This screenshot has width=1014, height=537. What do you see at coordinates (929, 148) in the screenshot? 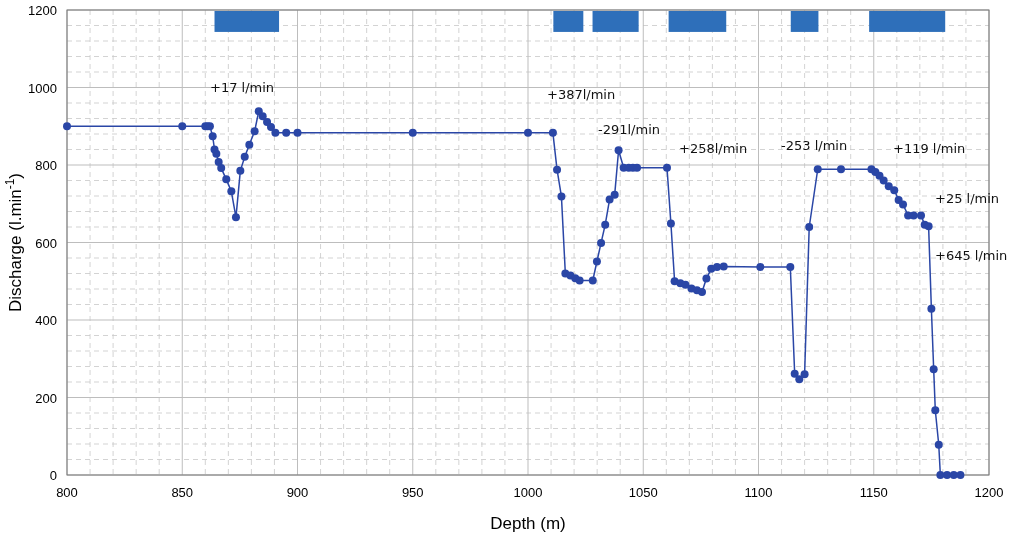
I see `annotation: +119 l/min` at bounding box center [929, 148].